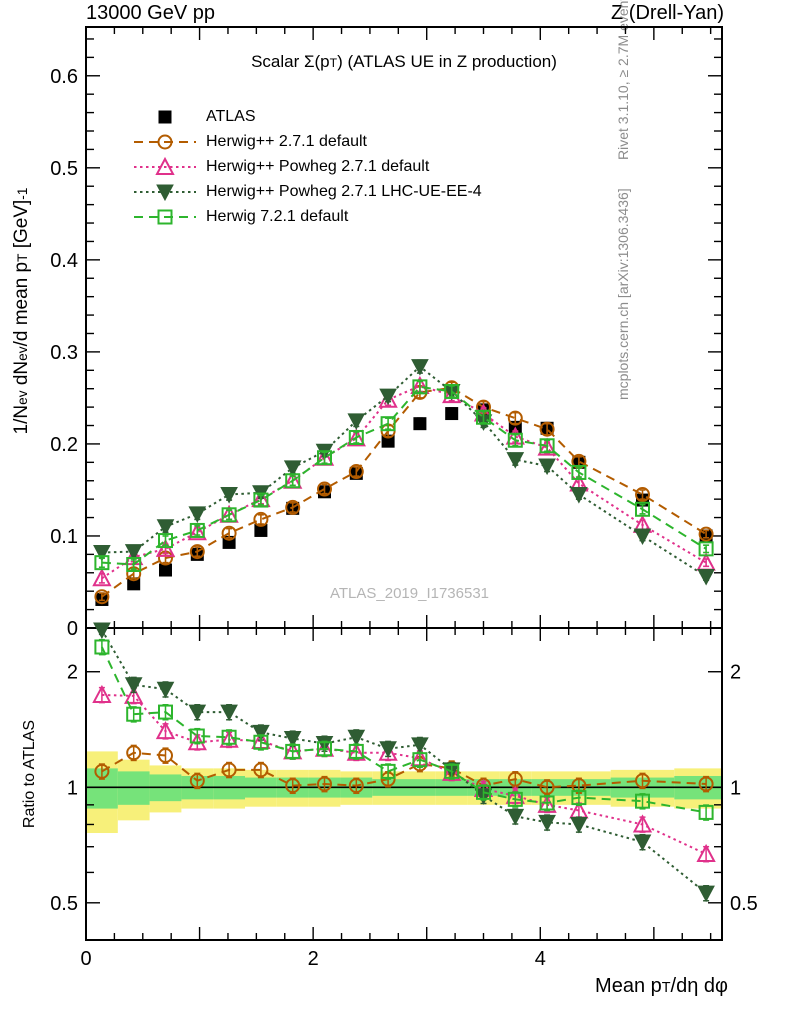 The height and width of the screenshot is (1024, 786). I want to click on legend-key-triangle-up-open-icon, so click(165, 166).